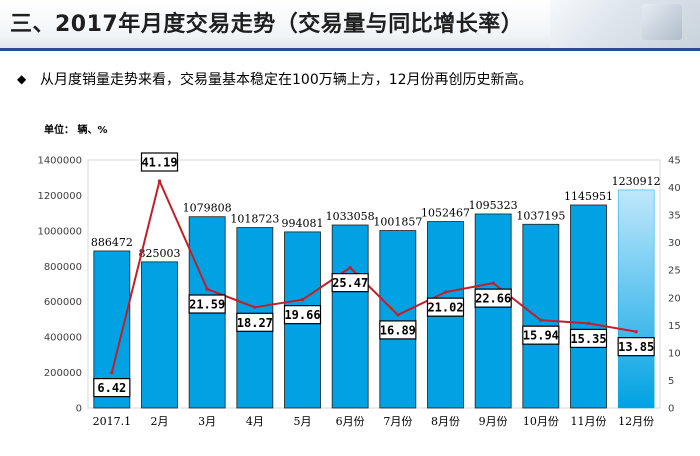 The height and width of the screenshot is (456, 700). Describe the element at coordinates (267, 24) in the screenshot. I see `page-title: 三、2017年月度交易走势（交易量与同比增长率）` at that location.